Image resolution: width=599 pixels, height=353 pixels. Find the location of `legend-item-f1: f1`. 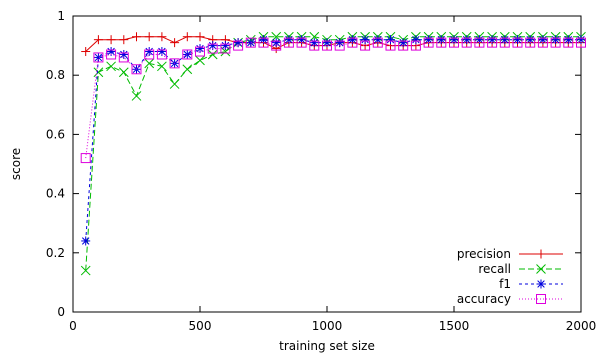

legend-item-f1: f1 is located at coordinates (531, 284).